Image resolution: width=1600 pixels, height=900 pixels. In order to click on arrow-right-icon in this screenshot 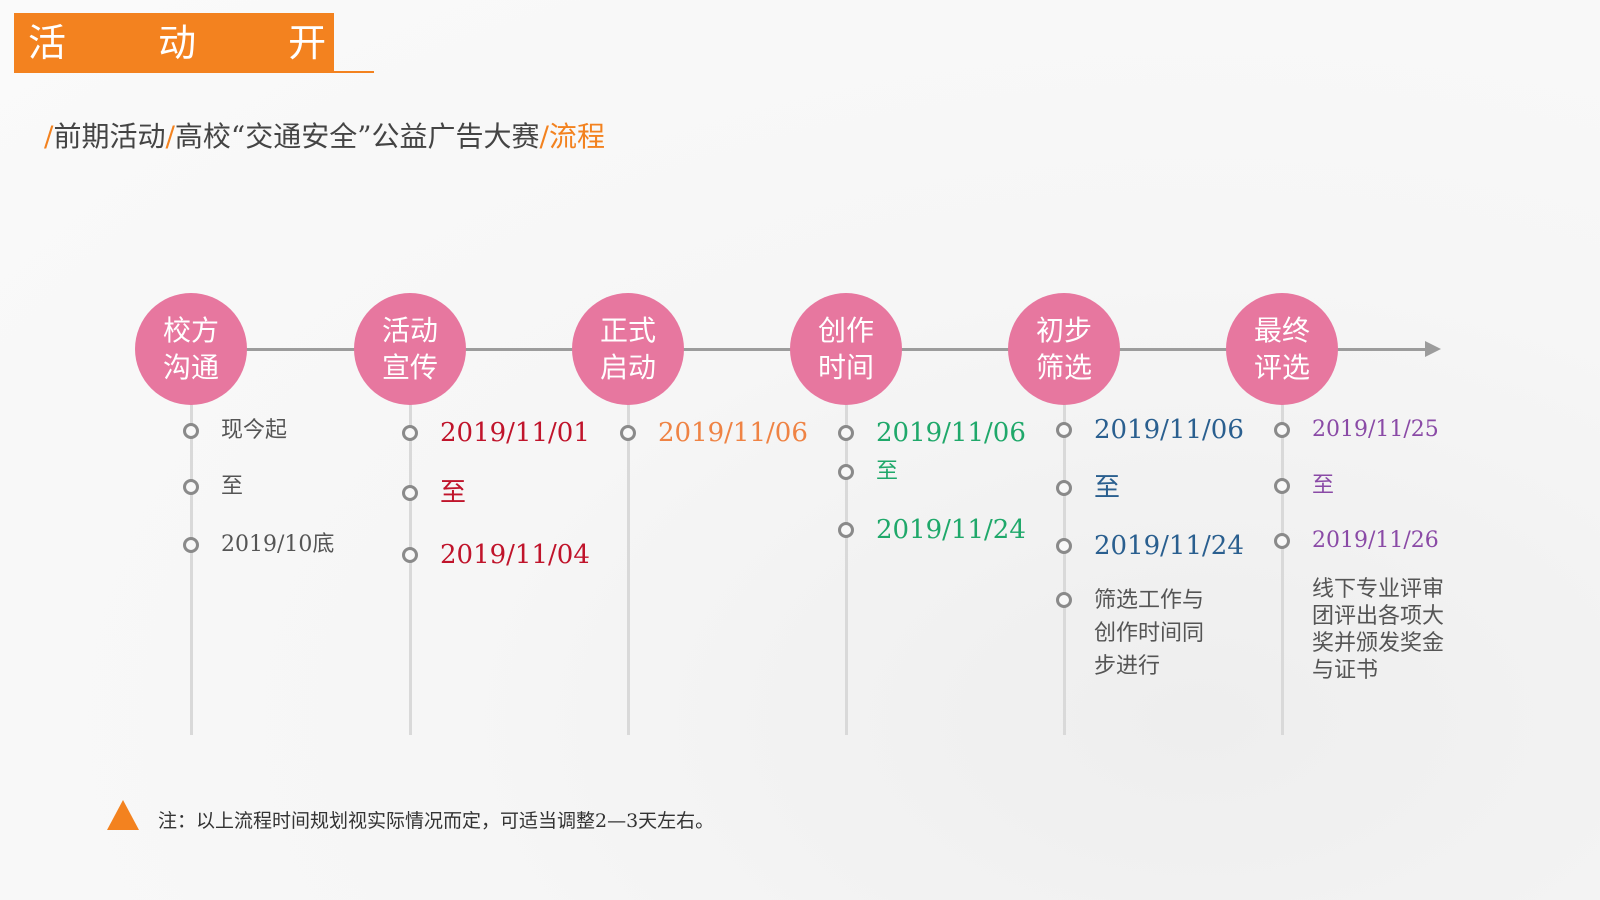, I will do `click(1433, 349)`.